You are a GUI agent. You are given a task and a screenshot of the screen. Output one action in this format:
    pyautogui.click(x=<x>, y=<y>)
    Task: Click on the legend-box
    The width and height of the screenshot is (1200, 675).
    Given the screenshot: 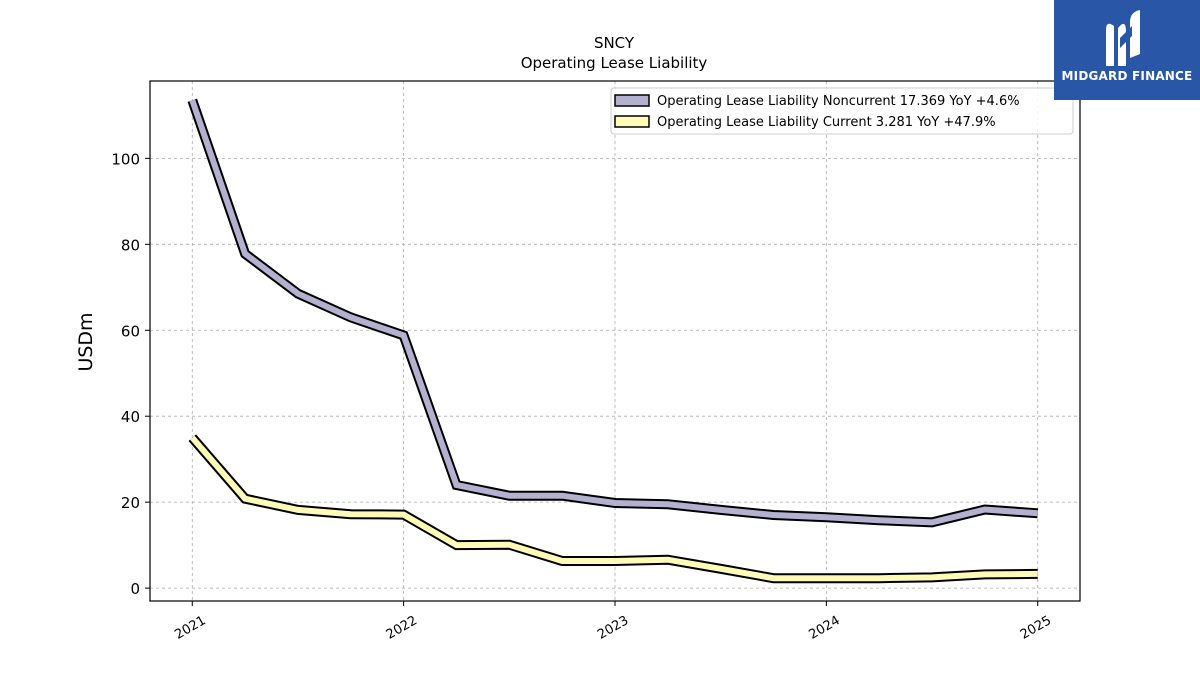 What is the action you would take?
    pyautogui.click(x=842, y=111)
    